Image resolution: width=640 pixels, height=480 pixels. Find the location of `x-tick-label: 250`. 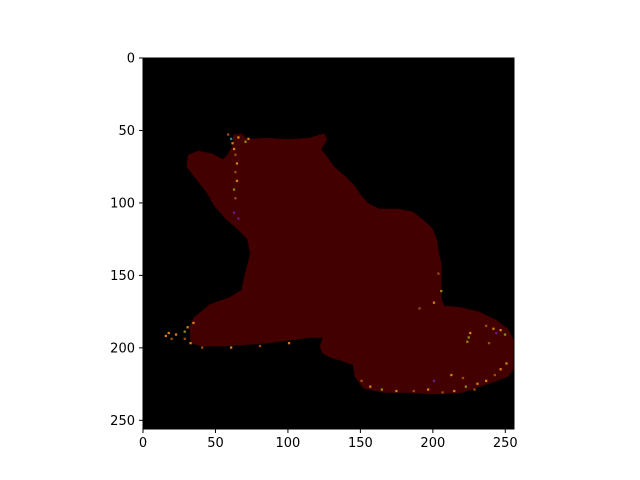

x-tick-label: 250 is located at coordinates (505, 443).